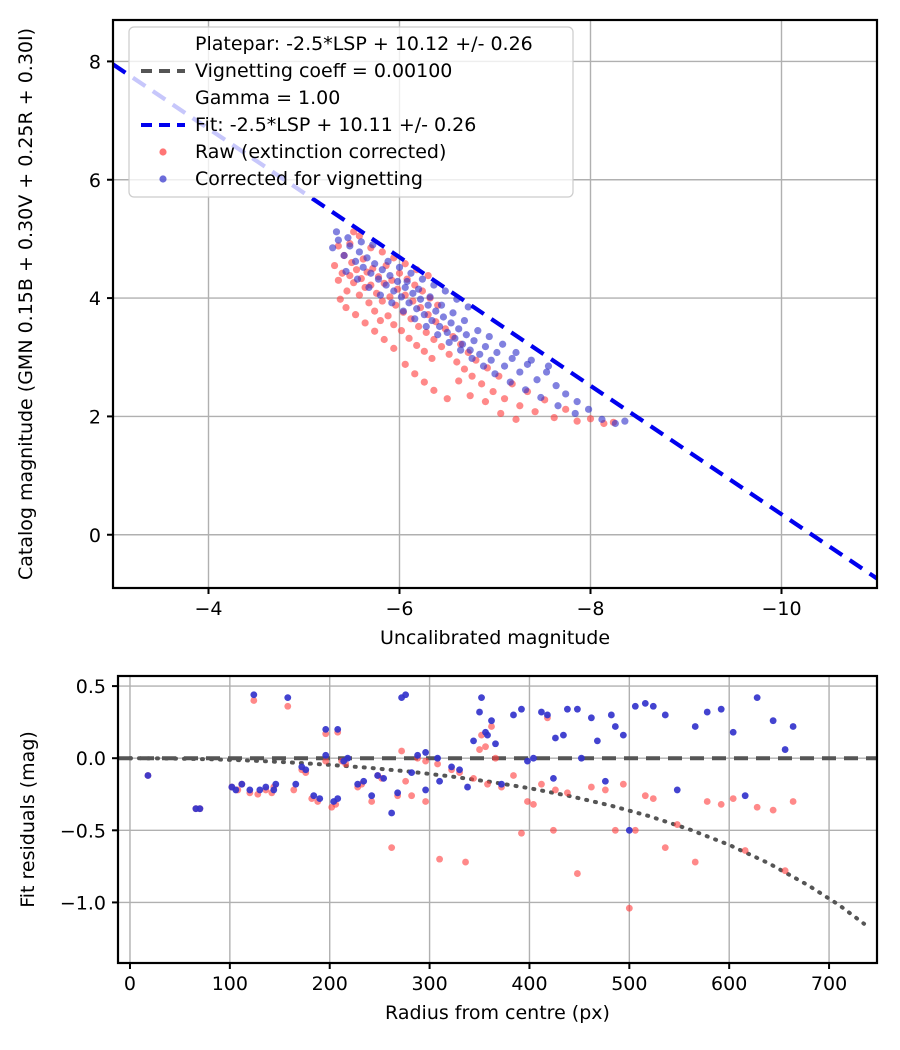 The width and height of the screenshot is (900, 1050). I want to click on legend-item: Platepar: -2.5*LSP + 10.12 +/- 0.26, so click(364, 44).